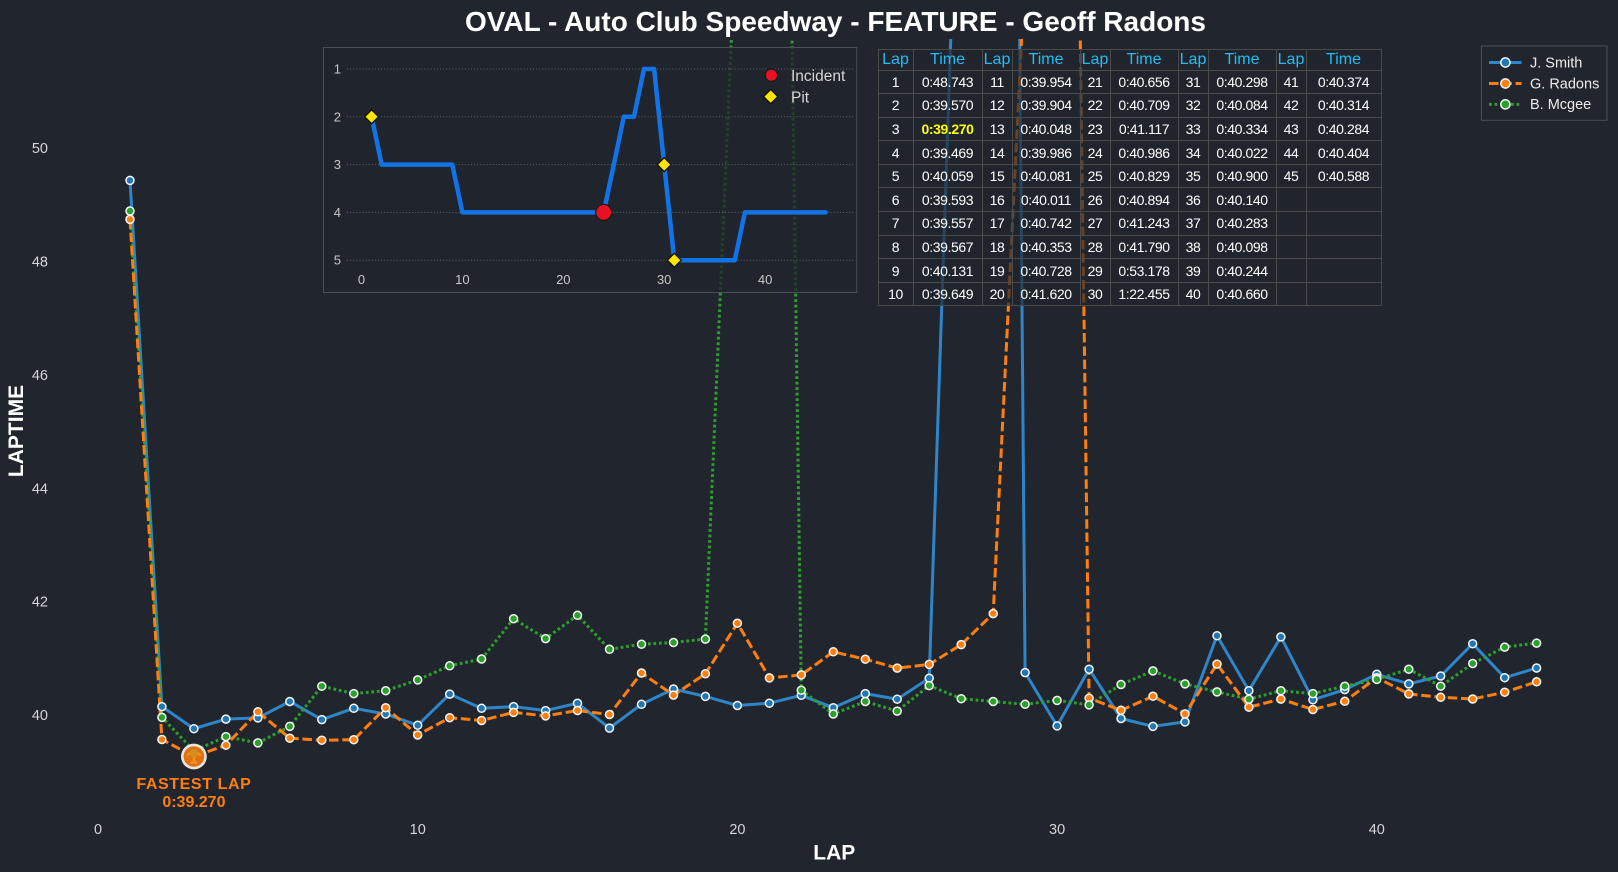 The width and height of the screenshot is (1618, 872). Describe the element at coordinates (193, 784) in the screenshot. I see `svg-text: FASTEST LAP` at that location.